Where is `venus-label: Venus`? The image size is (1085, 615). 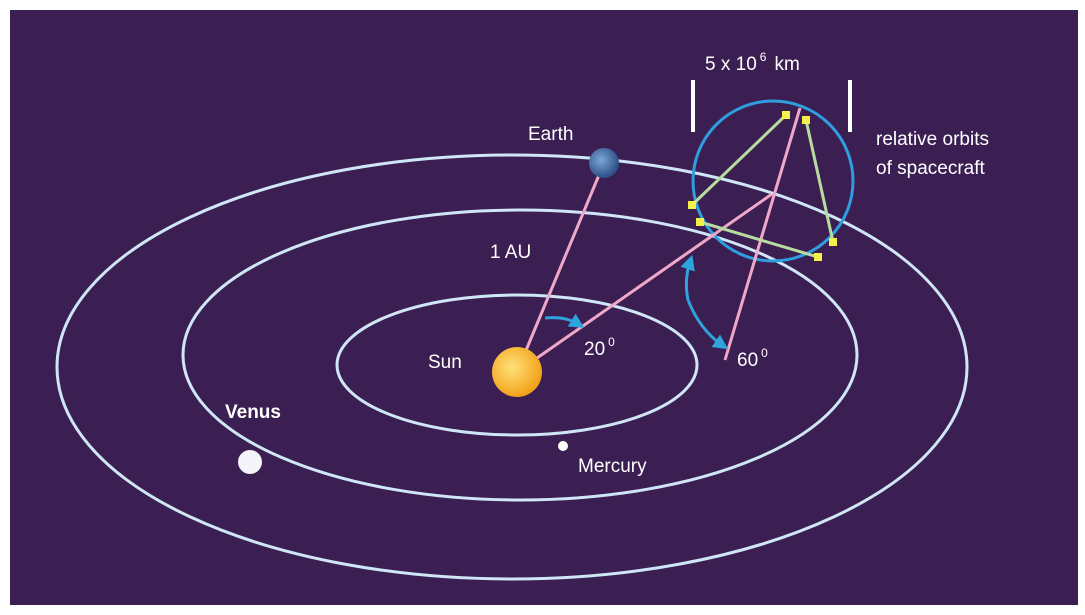 venus-label: Venus is located at coordinates (253, 412).